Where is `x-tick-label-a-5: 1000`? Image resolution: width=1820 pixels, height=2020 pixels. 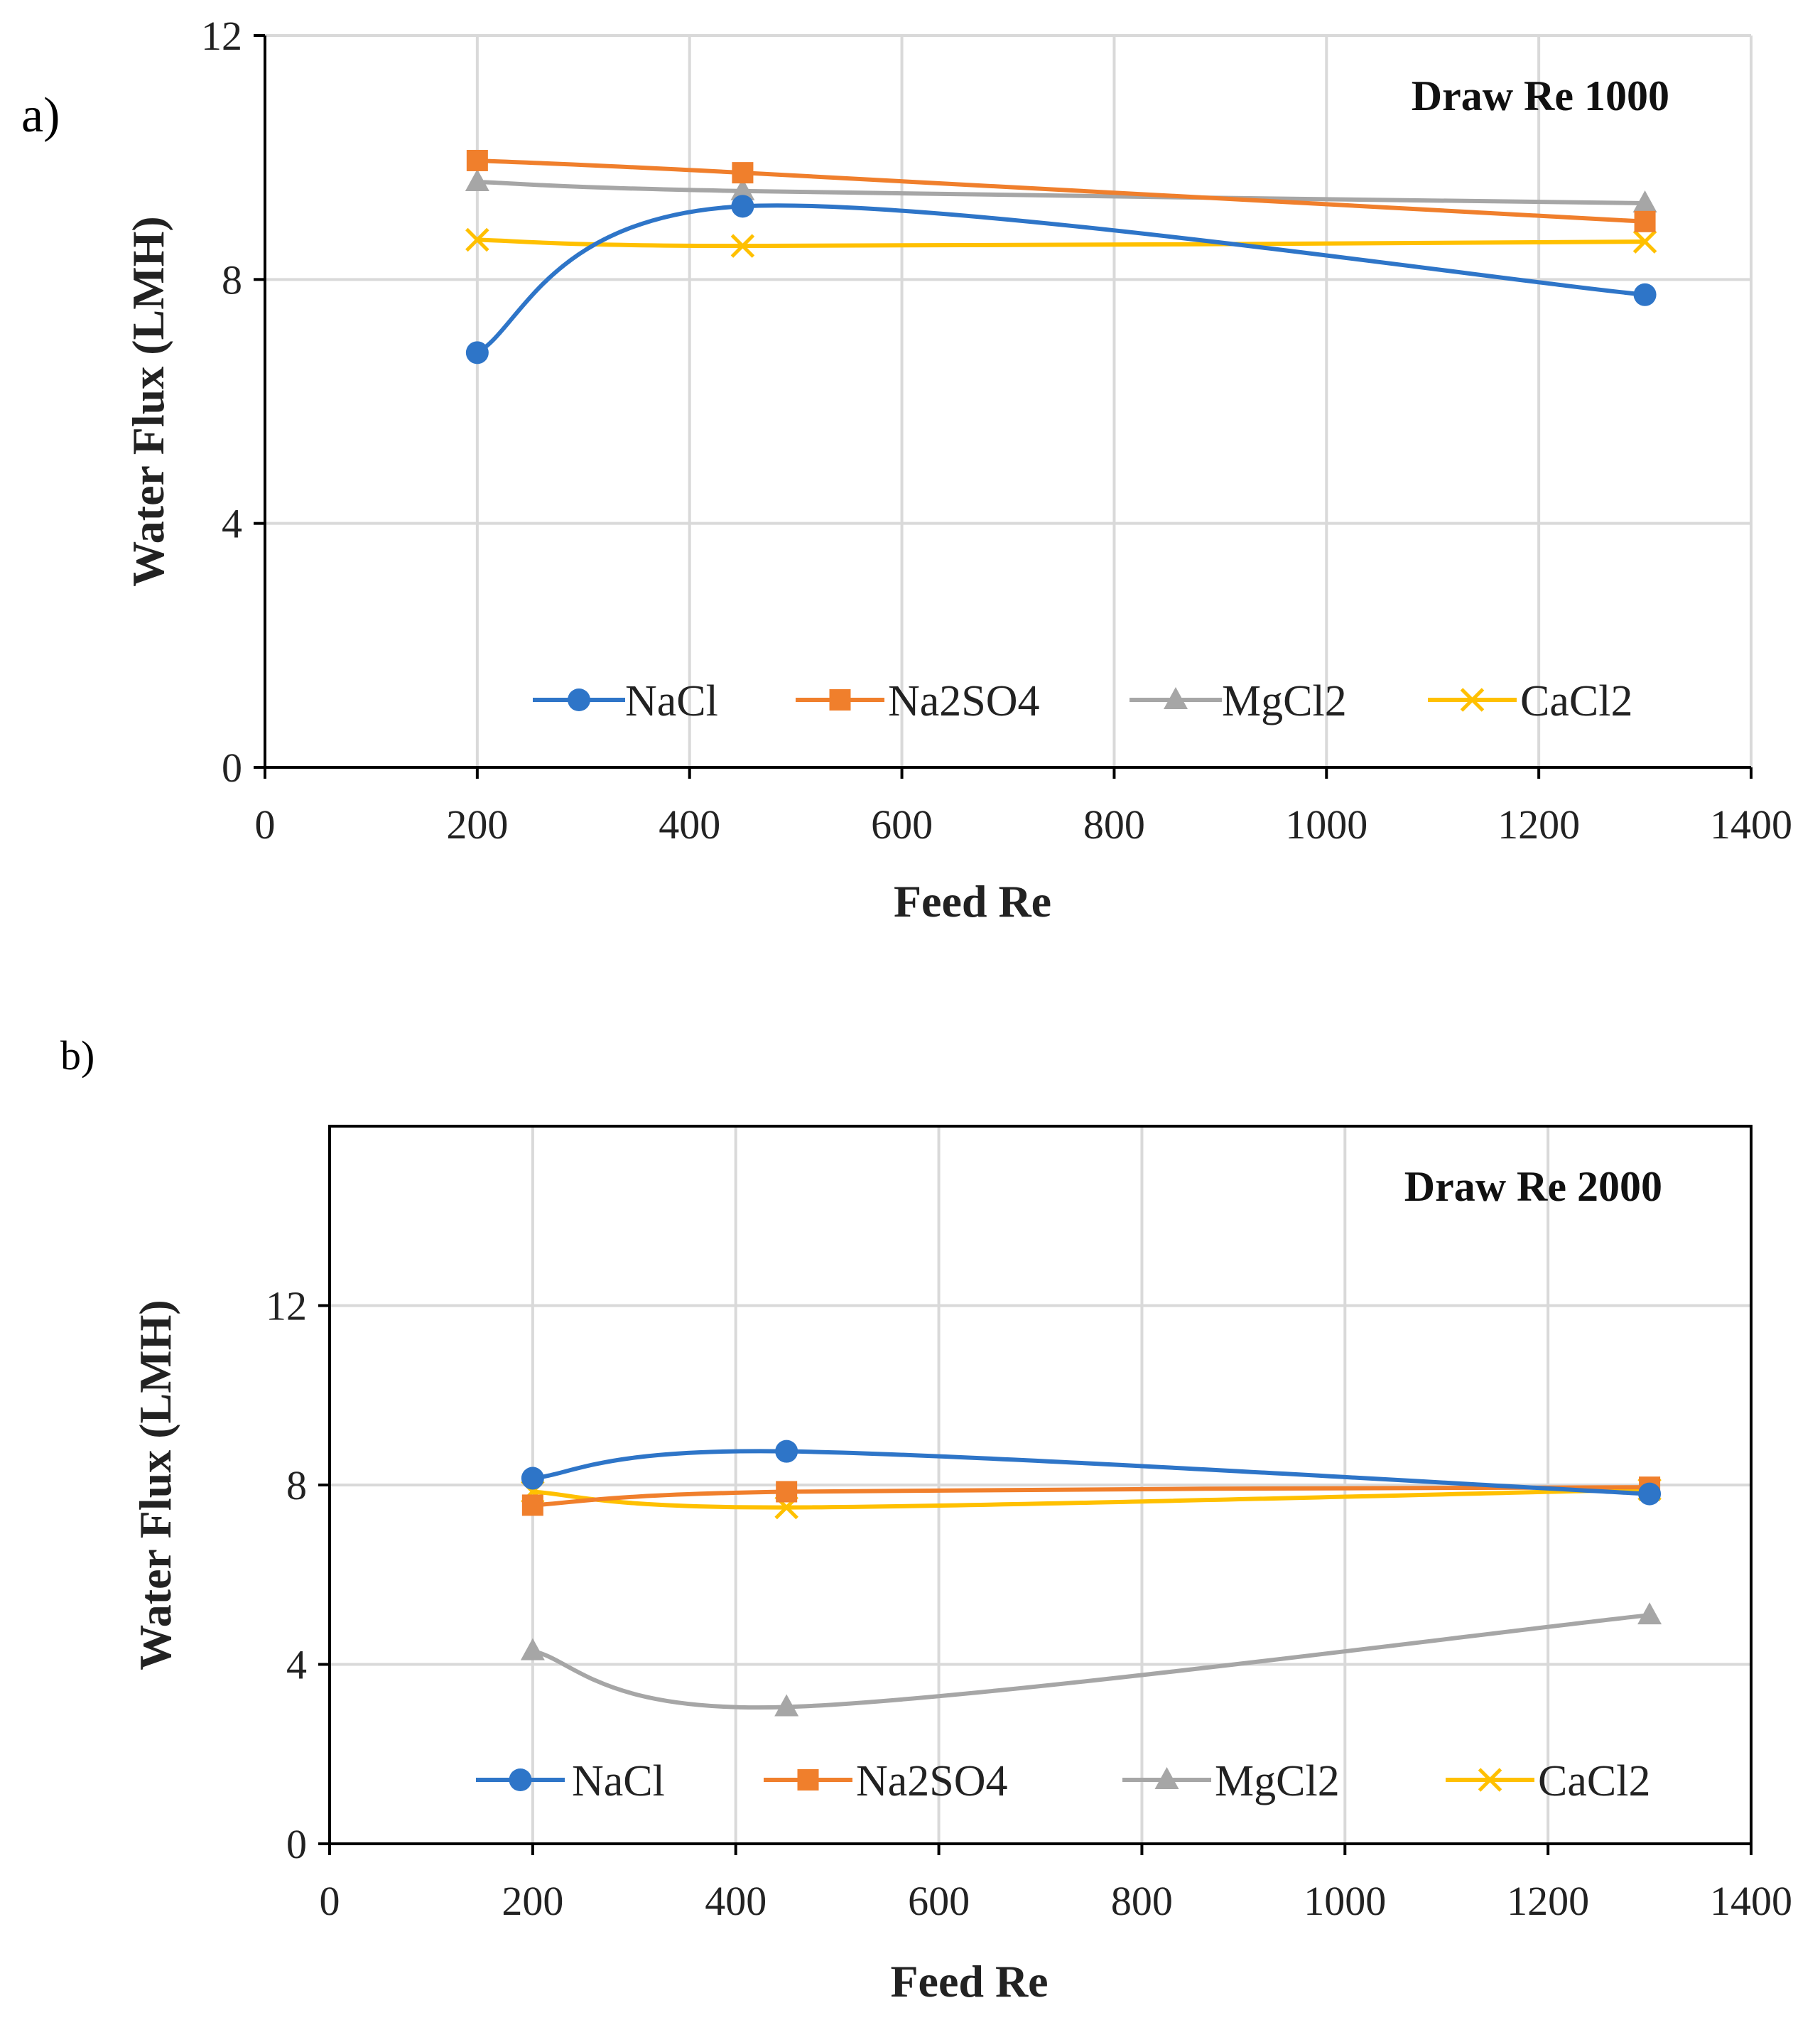
x-tick-label-a-5: 1000 is located at coordinates (1326, 824).